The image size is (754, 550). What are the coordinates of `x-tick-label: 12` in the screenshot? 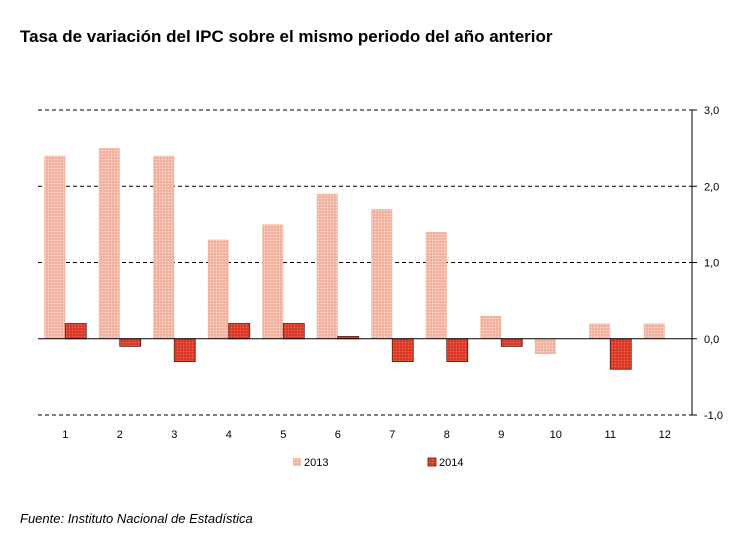 It's located at (665, 435).